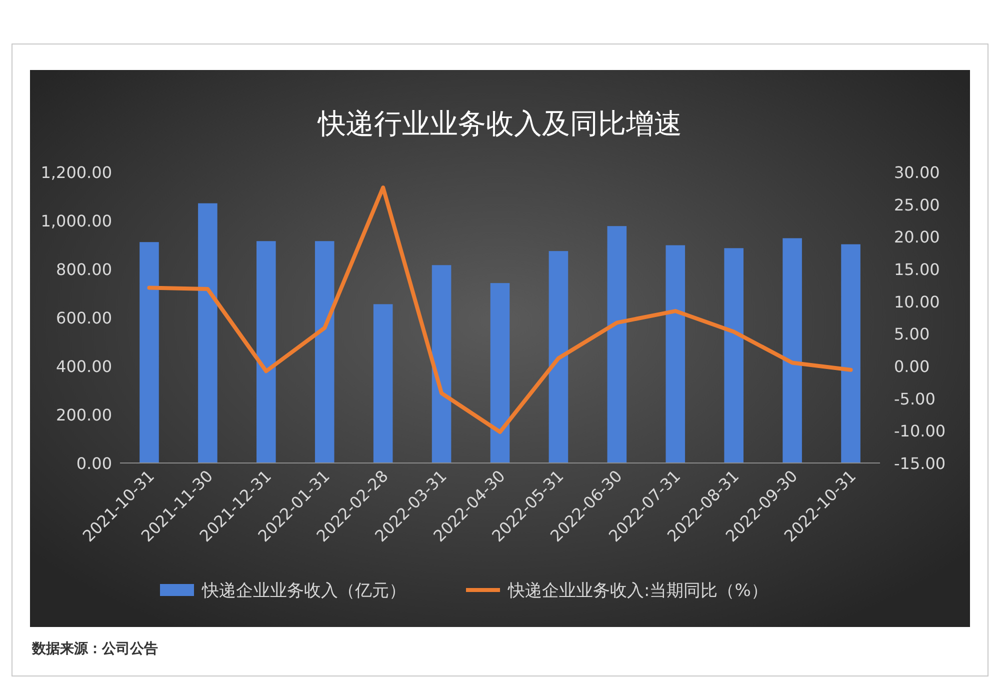  I want to click on y2-tick-label: 0.00, so click(912, 366).